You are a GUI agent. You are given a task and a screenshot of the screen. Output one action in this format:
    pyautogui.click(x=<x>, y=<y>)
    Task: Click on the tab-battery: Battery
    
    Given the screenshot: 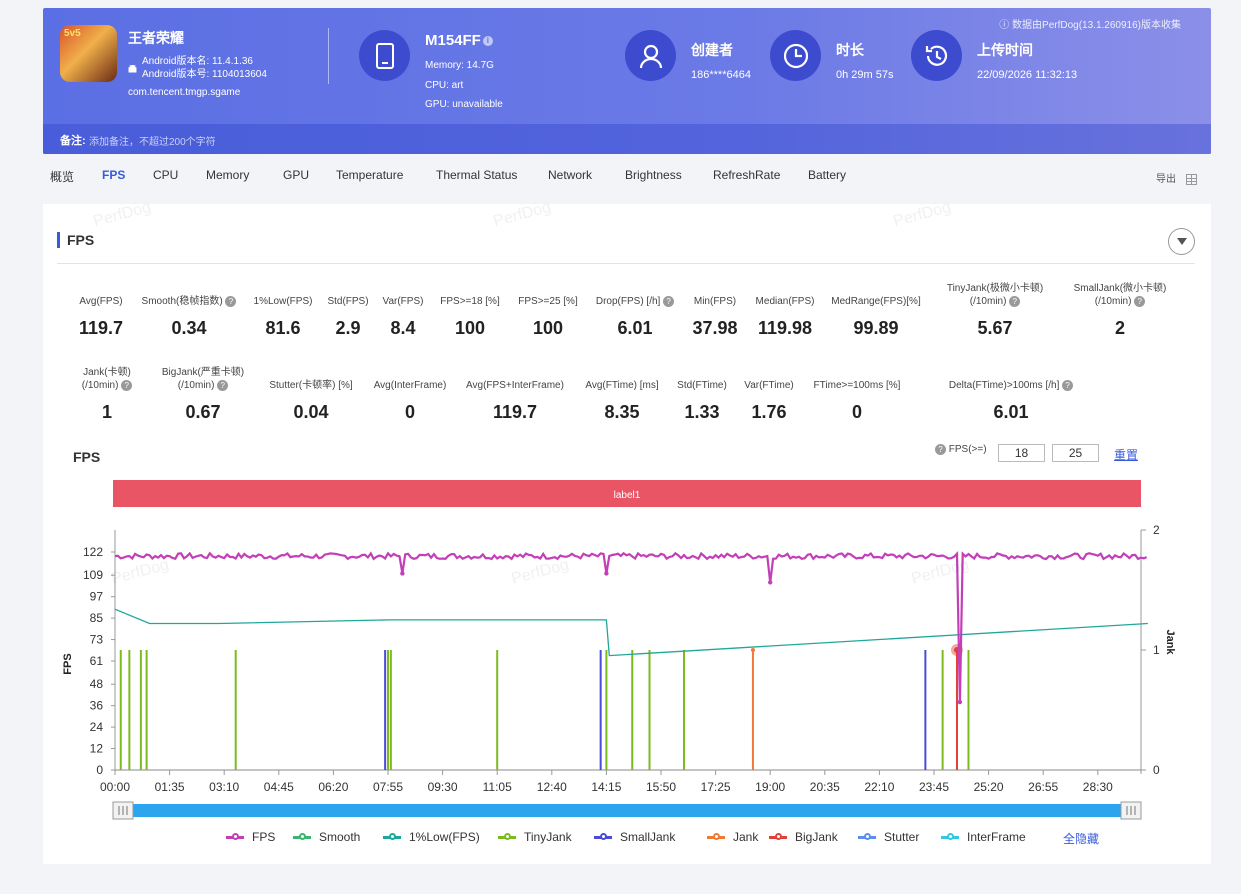 What is the action you would take?
    pyautogui.click(x=827, y=175)
    